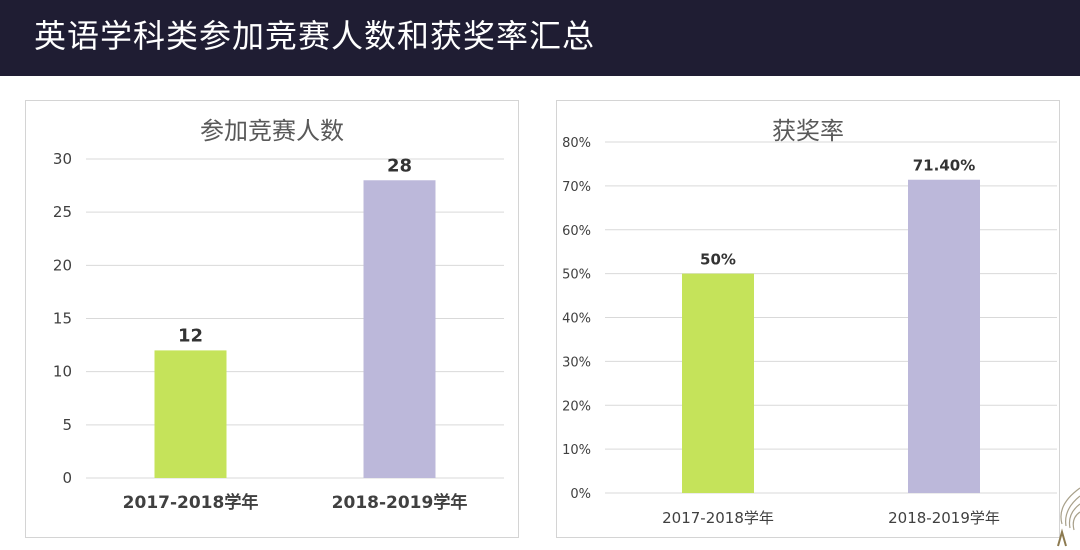 This screenshot has width=1080, height=550. Describe the element at coordinates (62, 265) in the screenshot. I see `y-tick-label: 20` at that location.